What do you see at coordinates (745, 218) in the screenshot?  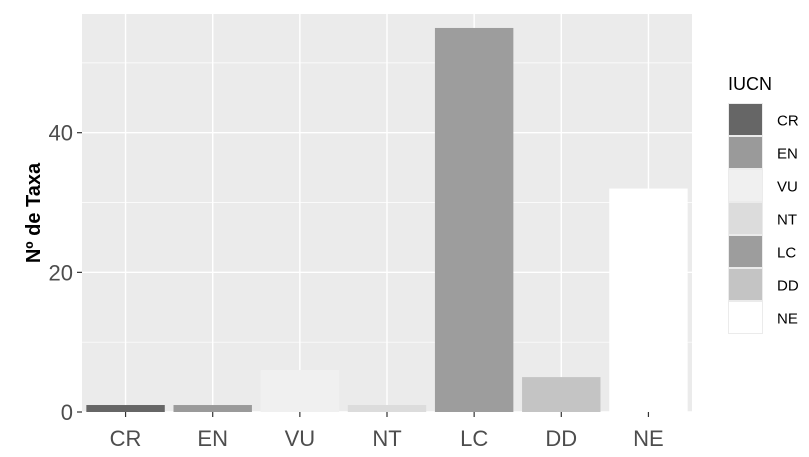 I see `legend-swatch-nt` at bounding box center [745, 218].